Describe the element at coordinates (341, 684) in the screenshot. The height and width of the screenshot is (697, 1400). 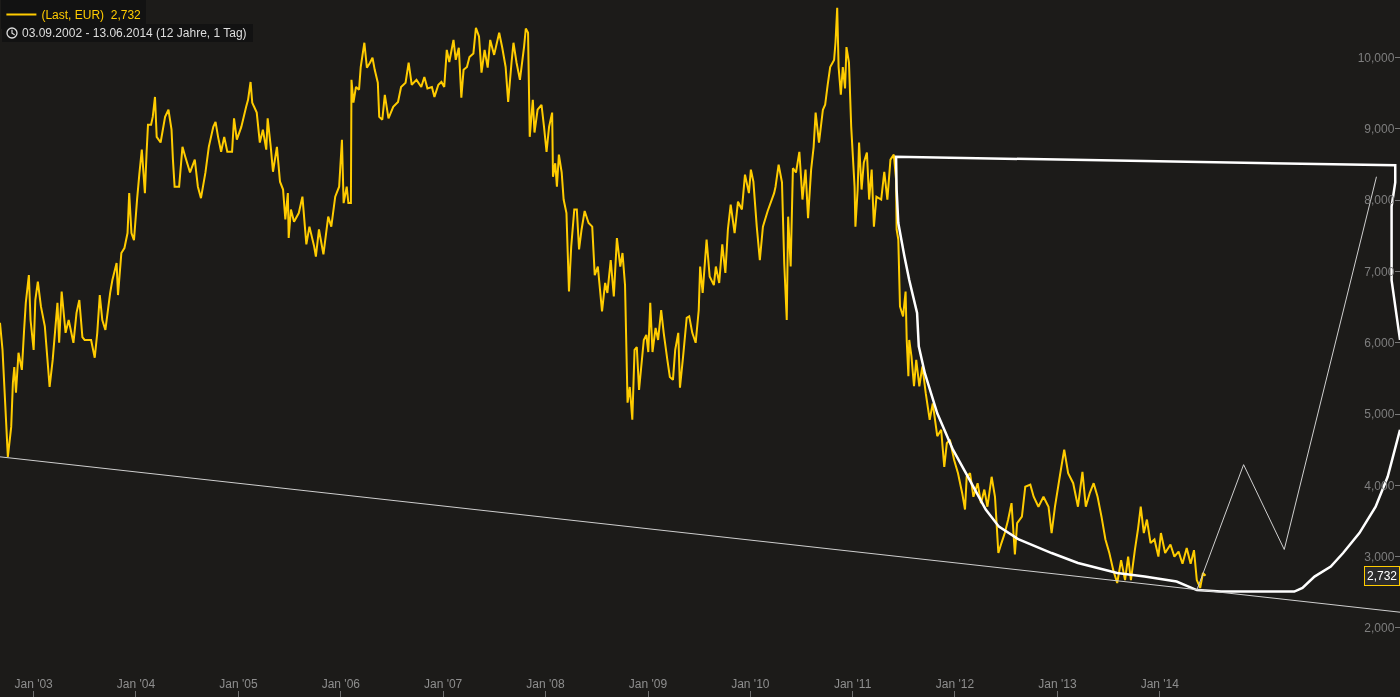
I see `x-tick-label: Jan '06` at that location.